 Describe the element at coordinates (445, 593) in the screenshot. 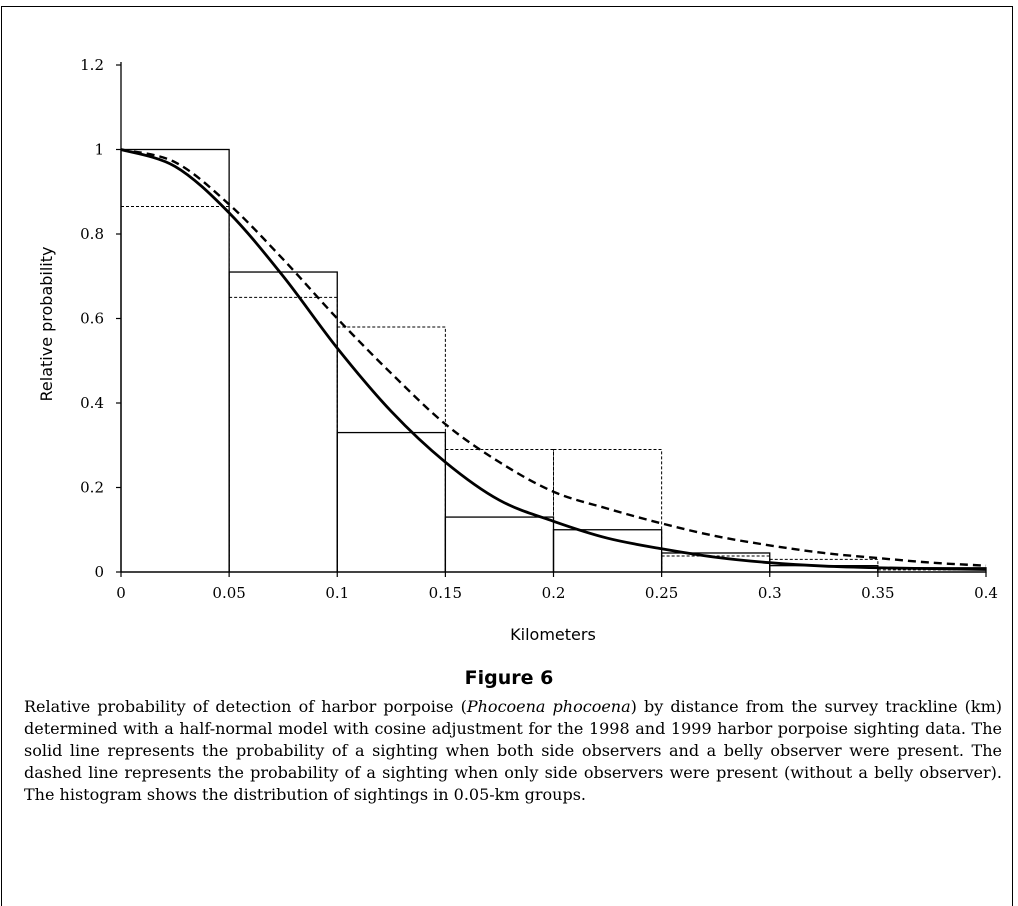

I see `x-tick-label: 0.15` at that location.